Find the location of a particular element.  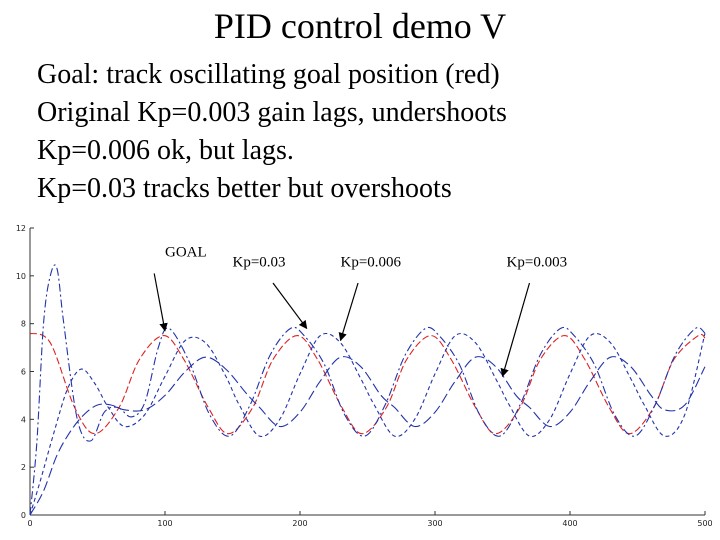

bullet-kp-0006: Kp=0.006 ok, but lags. is located at coordinates (165, 150).